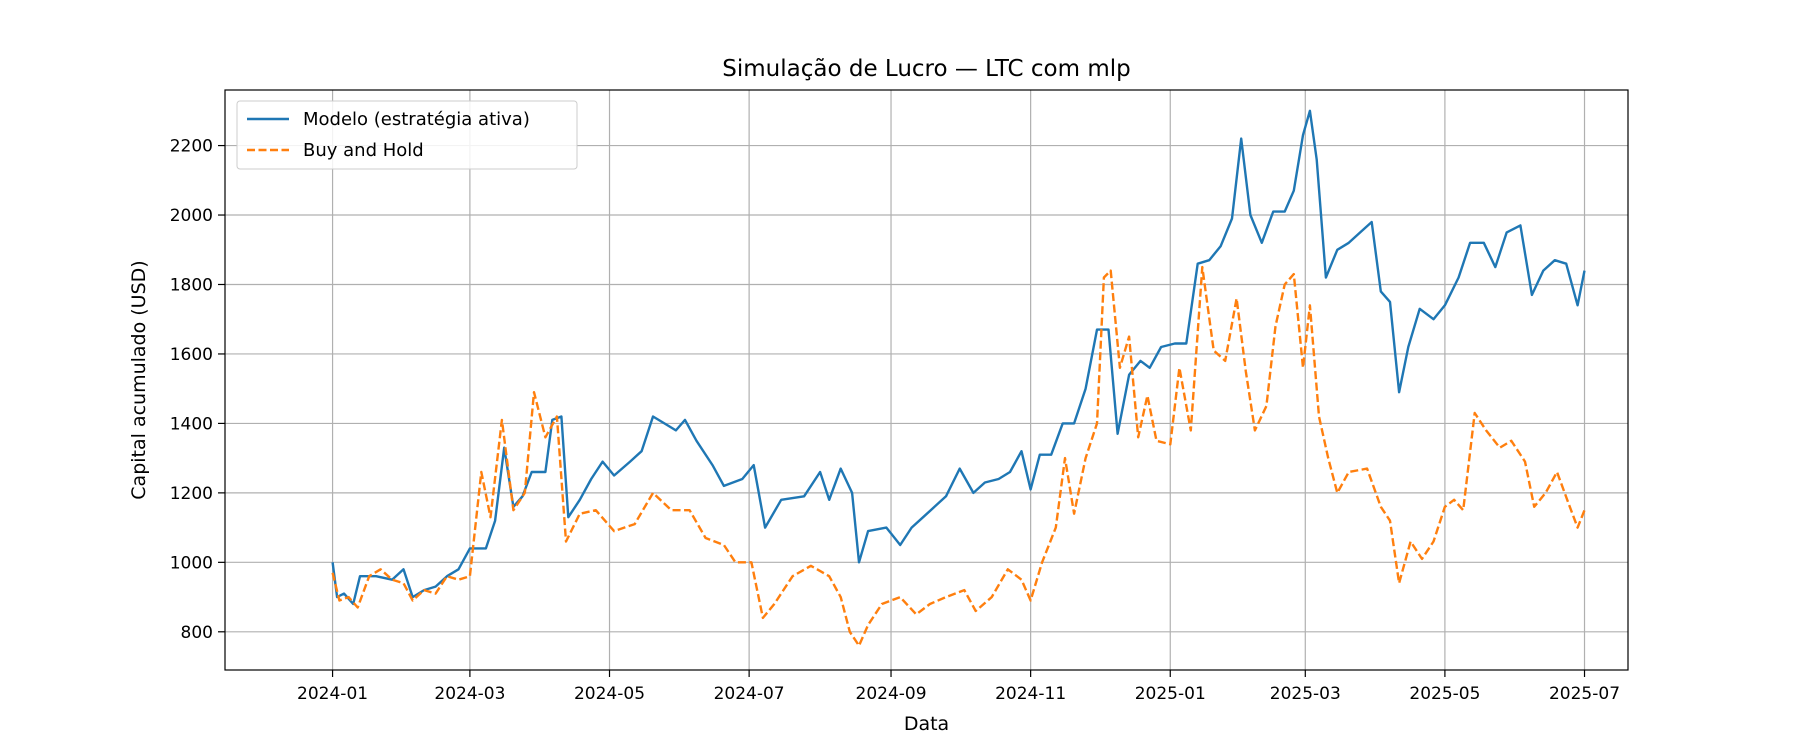  I want to click on x-tick-label: 2024-03, so click(469, 694).